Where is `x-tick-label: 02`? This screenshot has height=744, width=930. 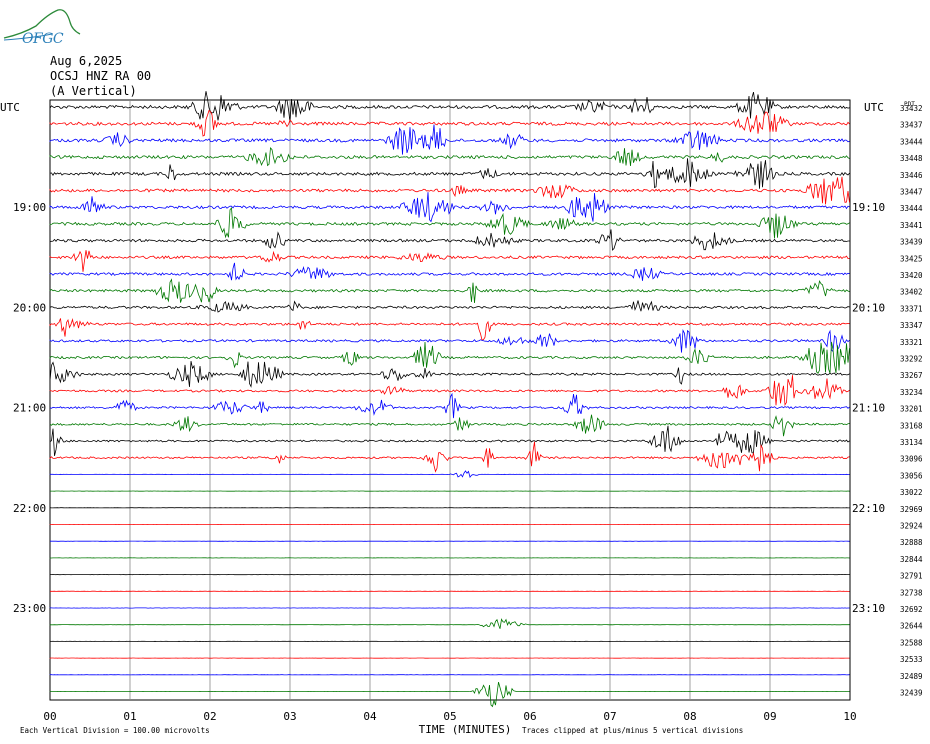
x-tick-label: 02 is located at coordinates (209, 716).